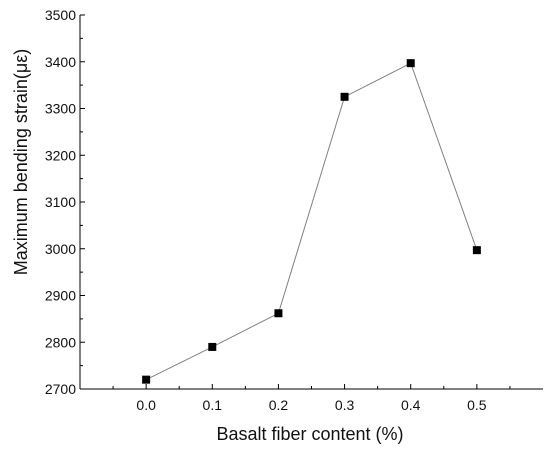 This screenshot has width=550, height=454. Describe the element at coordinates (146, 405) in the screenshot. I see `x-tick-label: 0.0` at that location.